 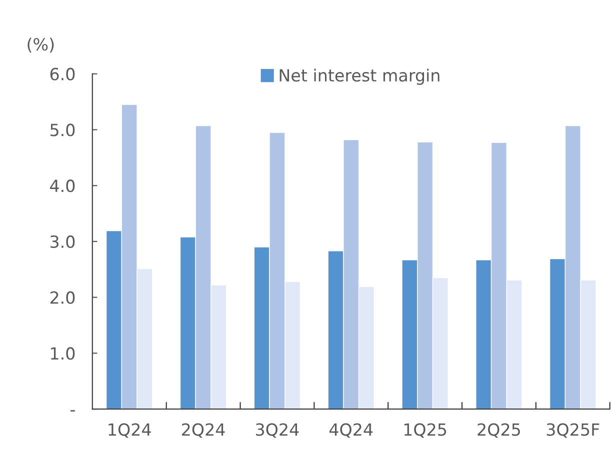 What do you see at coordinates (203, 430) in the screenshot?
I see `x-tick-label: 2Q24` at bounding box center [203, 430].